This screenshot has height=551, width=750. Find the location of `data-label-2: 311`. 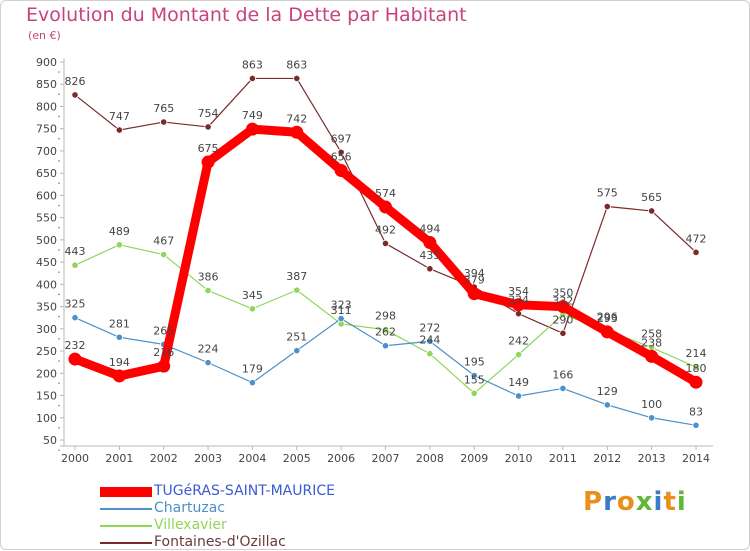

data-label-2: 311 is located at coordinates (341, 310).